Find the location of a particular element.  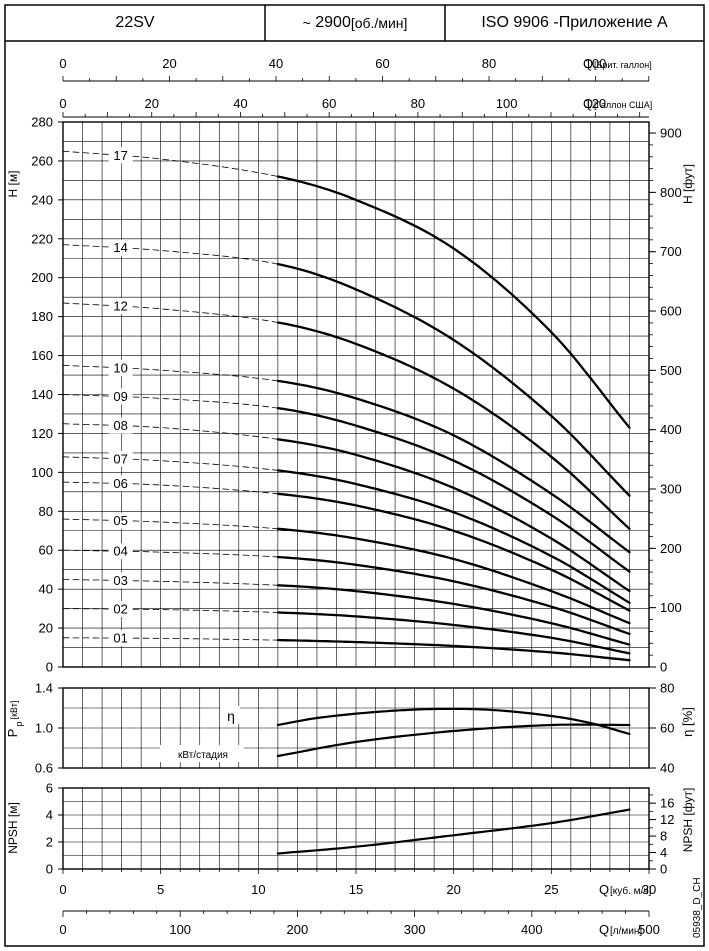

series-label-17: 17 is located at coordinates (120, 155).